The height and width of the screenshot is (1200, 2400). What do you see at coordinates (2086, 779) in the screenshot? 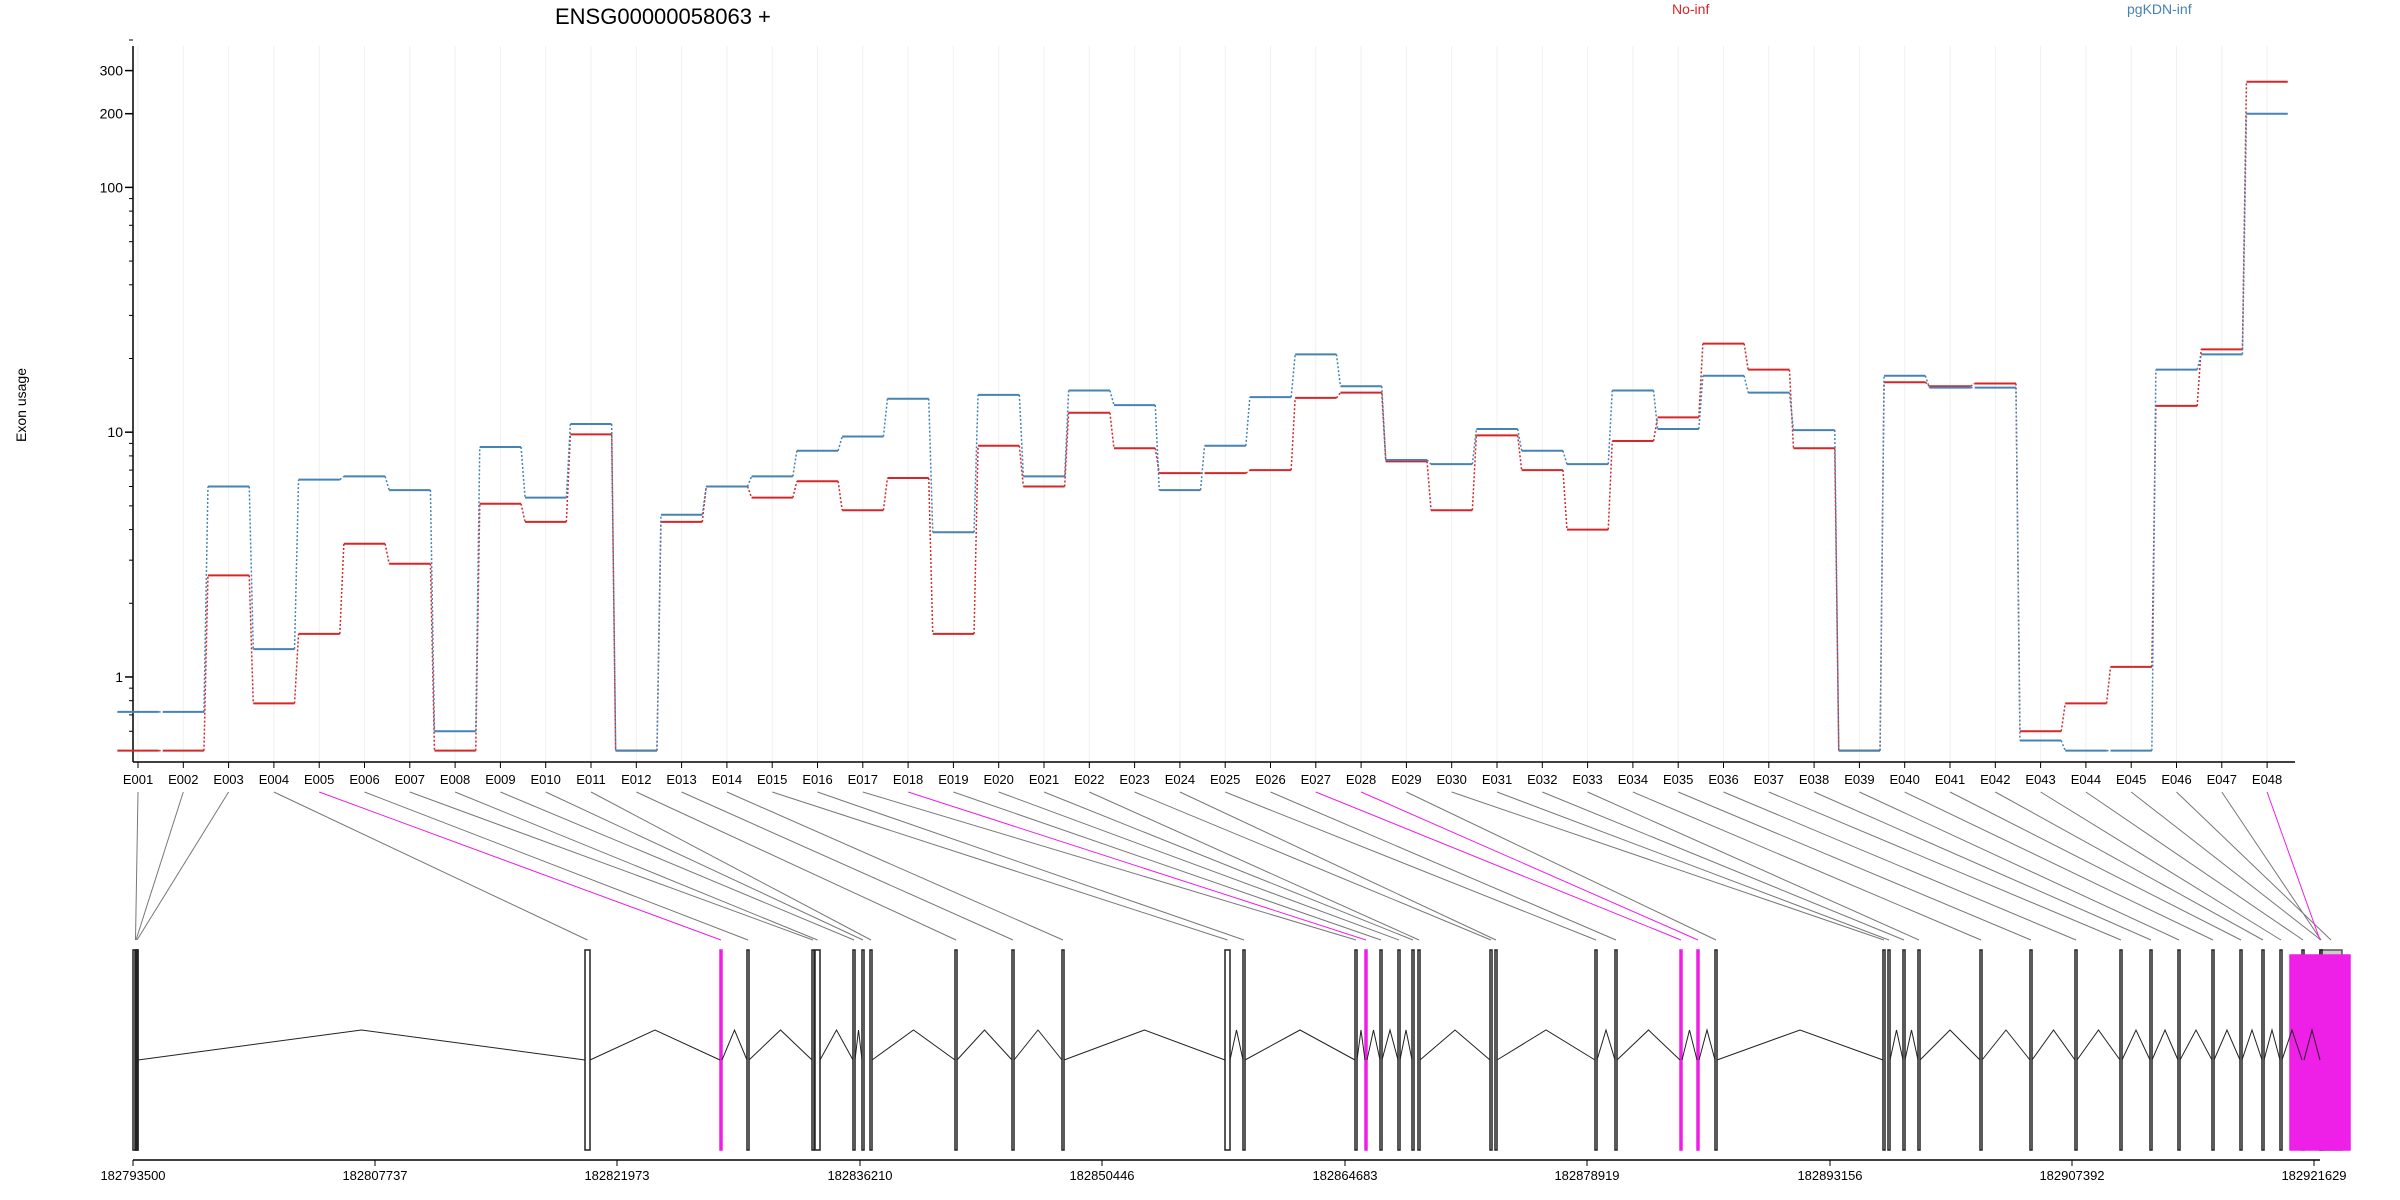
I see `exon-label-e044: E044` at bounding box center [2086, 779].